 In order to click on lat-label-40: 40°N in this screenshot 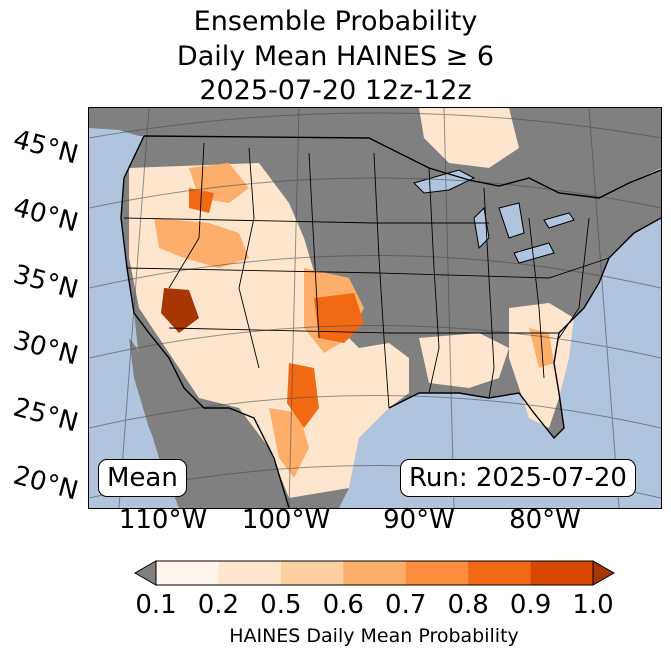, I will do `click(46, 215)`.